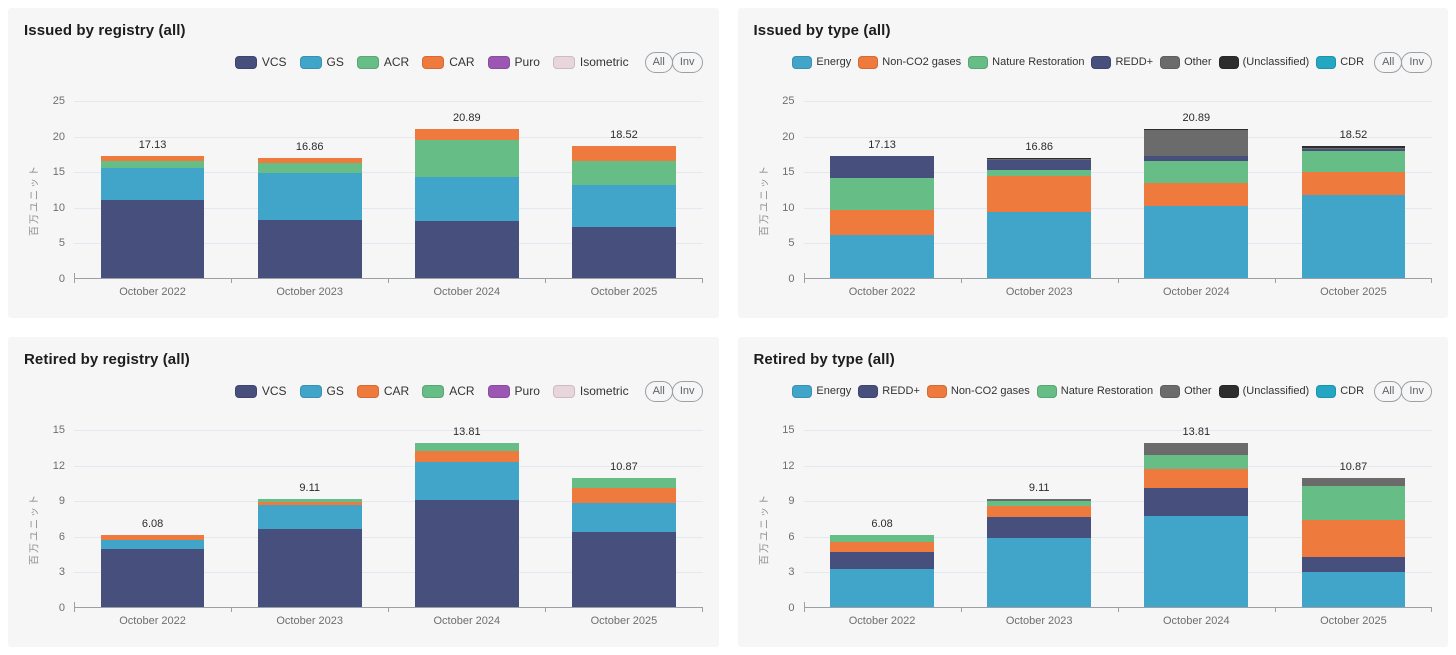 Image resolution: width=1456 pixels, height=655 pixels. What do you see at coordinates (274, 391) in the screenshot?
I see `legend-label: VCS` at bounding box center [274, 391].